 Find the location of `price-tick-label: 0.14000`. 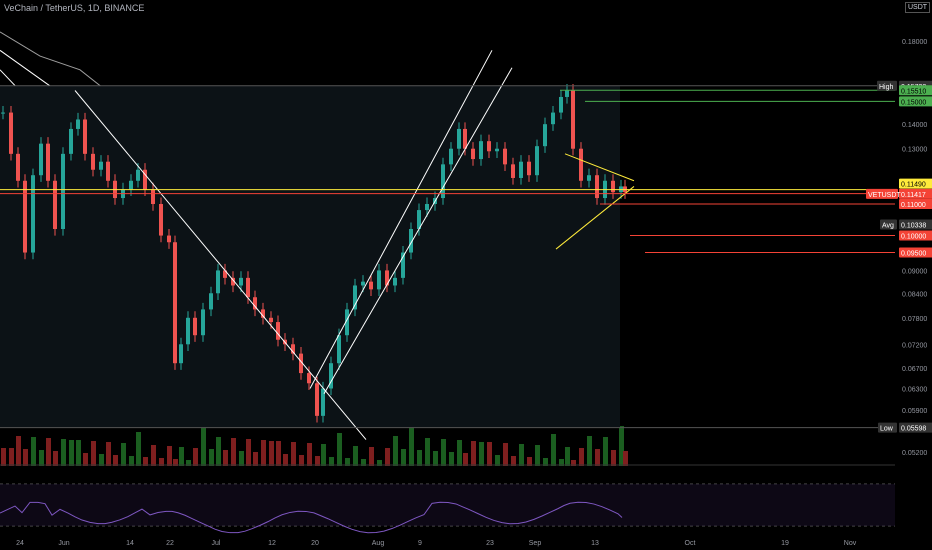

price-tick-label: 0.14000 is located at coordinates (914, 125).